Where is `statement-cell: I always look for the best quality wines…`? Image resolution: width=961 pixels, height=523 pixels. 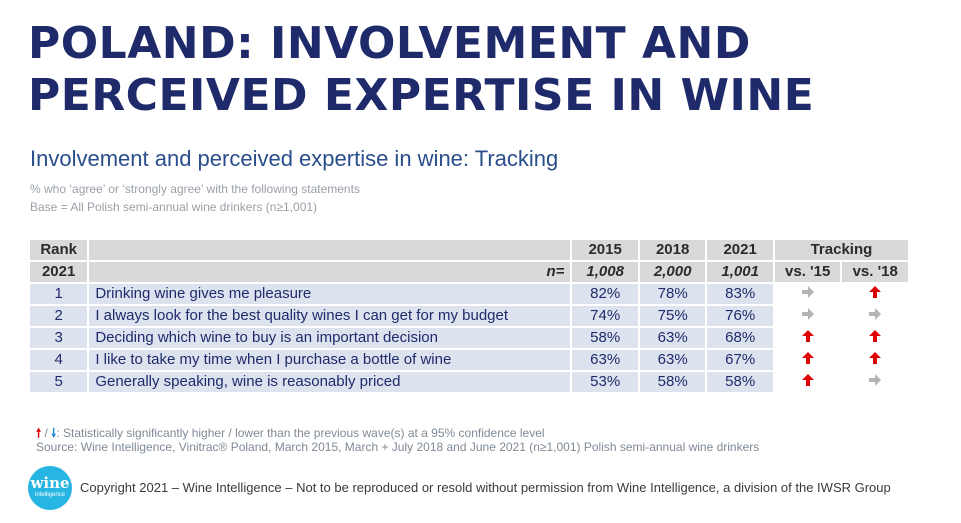 statement-cell: I always look for the best quality wines… is located at coordinates (330, 316).